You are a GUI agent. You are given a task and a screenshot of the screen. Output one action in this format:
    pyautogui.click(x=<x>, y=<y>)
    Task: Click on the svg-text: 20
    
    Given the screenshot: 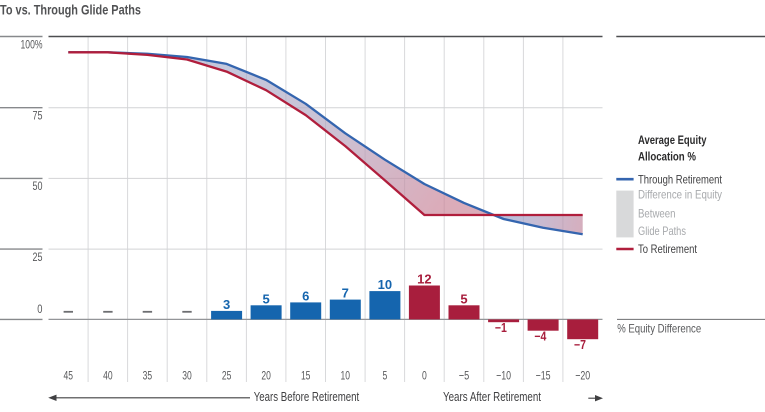 What is the action you would take?
    pyautogui.click(x=266, y=375)
    